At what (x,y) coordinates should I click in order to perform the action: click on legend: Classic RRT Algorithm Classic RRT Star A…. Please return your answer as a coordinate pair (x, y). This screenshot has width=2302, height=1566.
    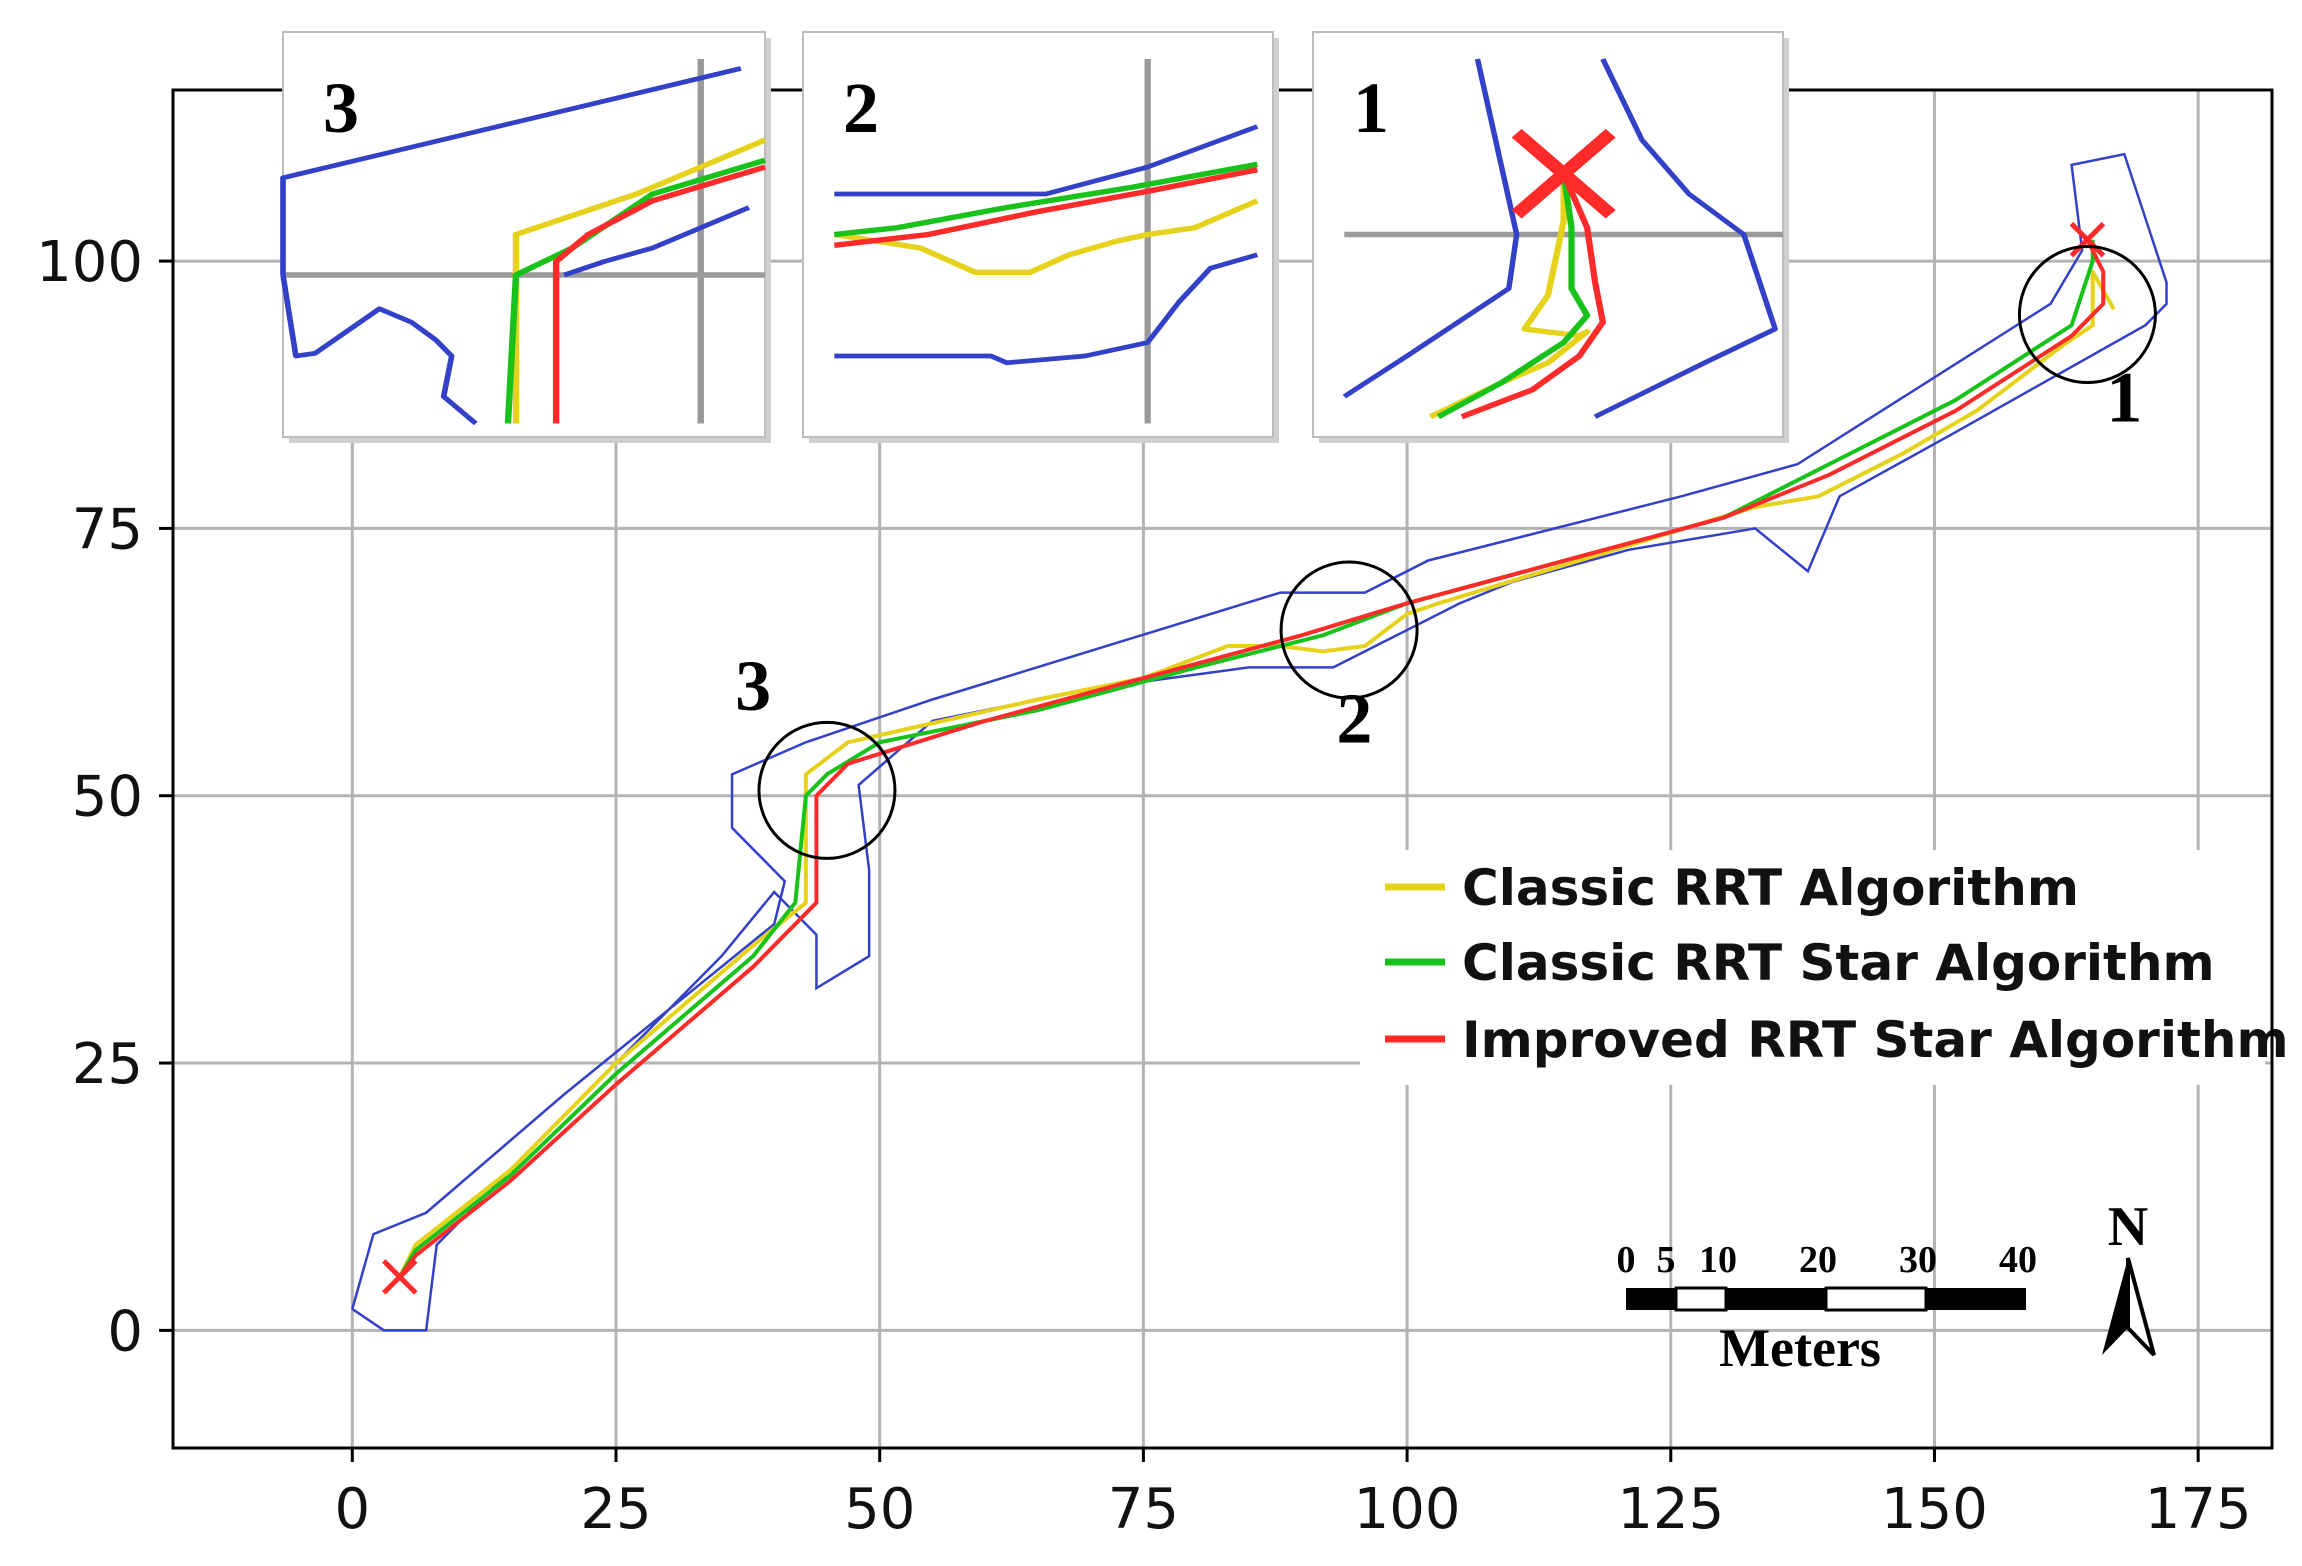
    Looking at the image, I should click on (1824, 967).